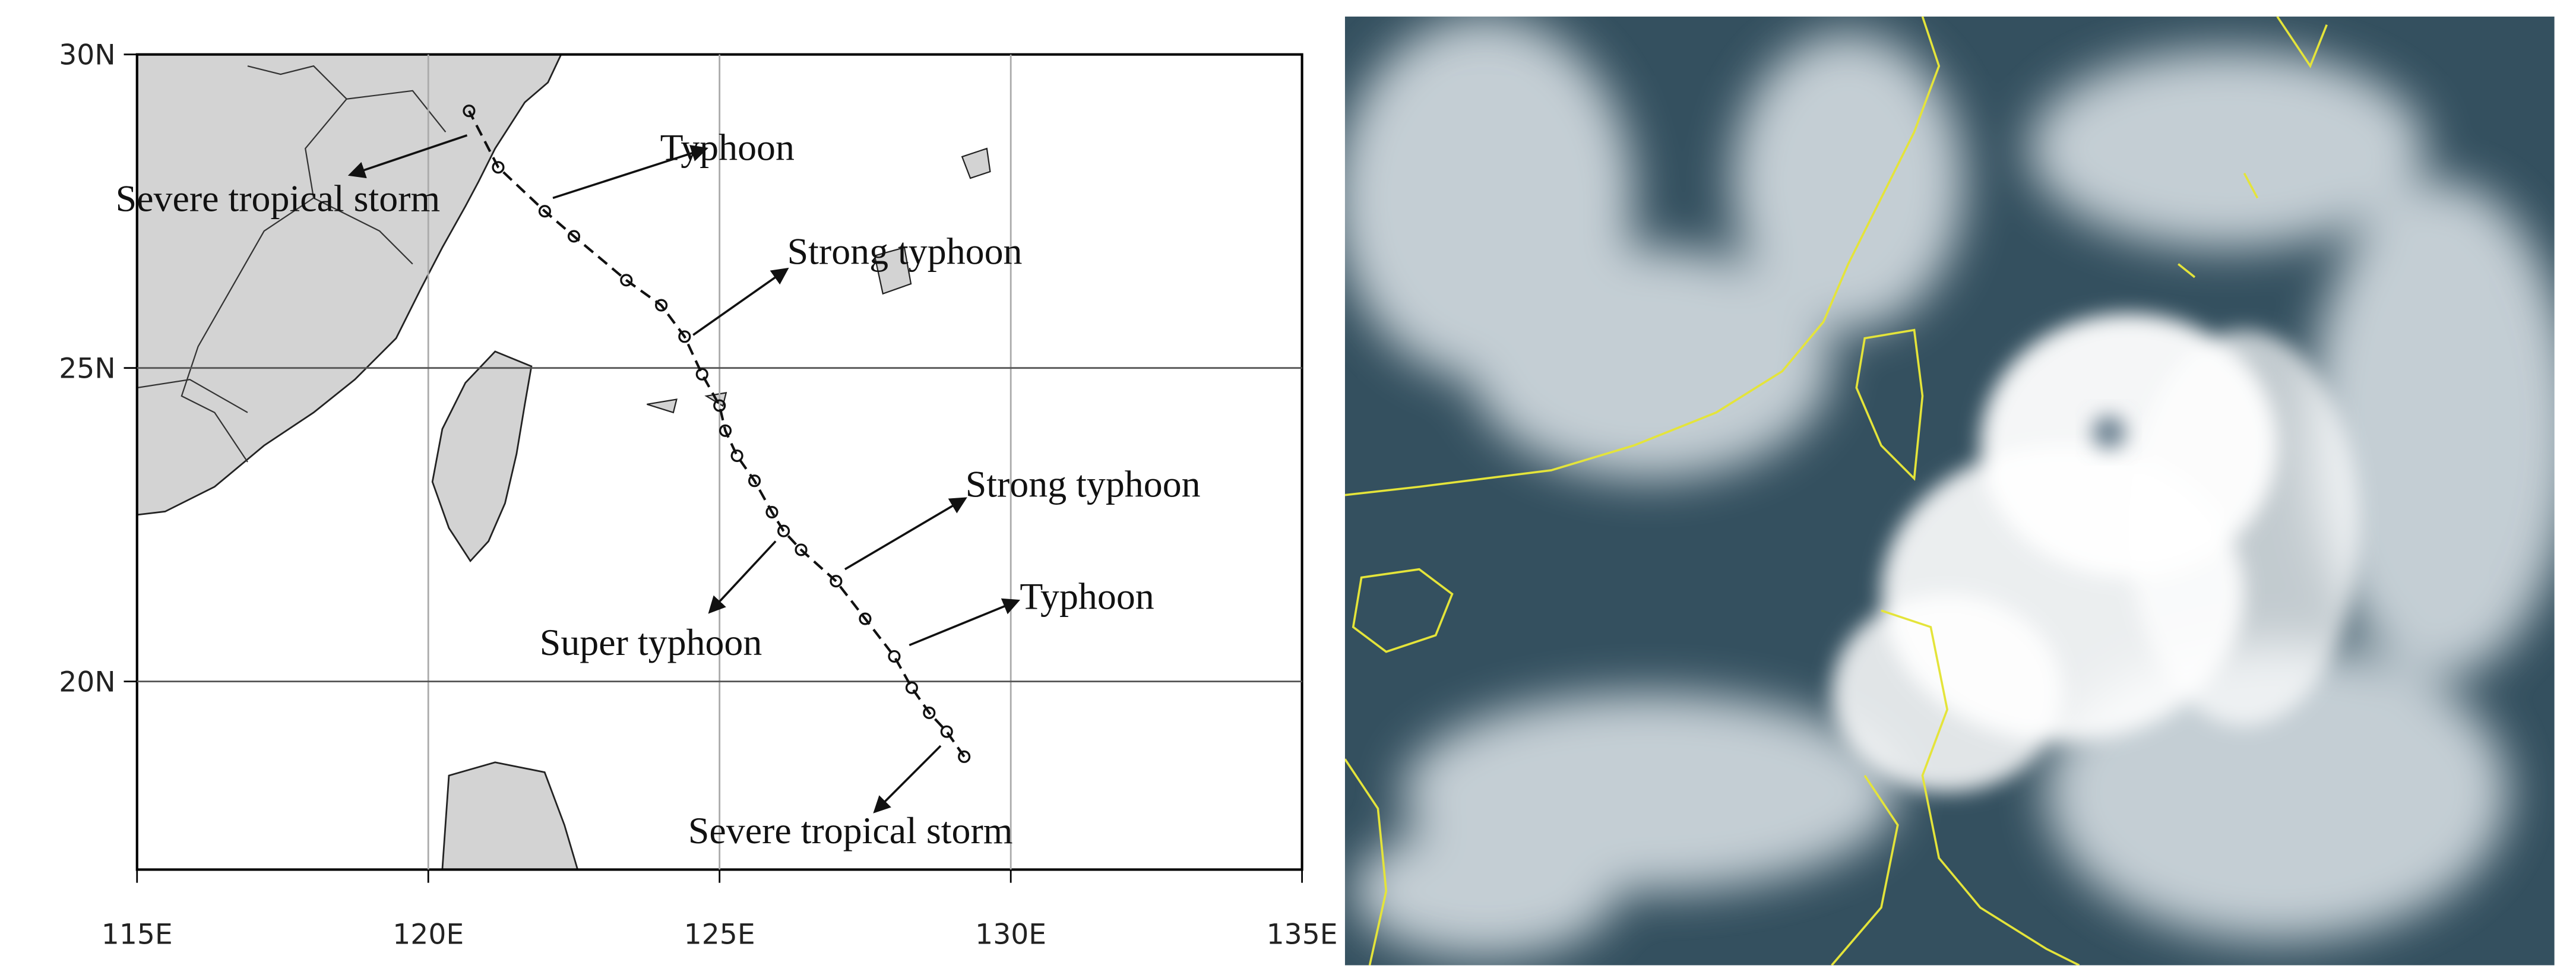  What do you see at coordinates (717, 434) in the screenshot?
I see `track-line` at bounding box center [717, 434].